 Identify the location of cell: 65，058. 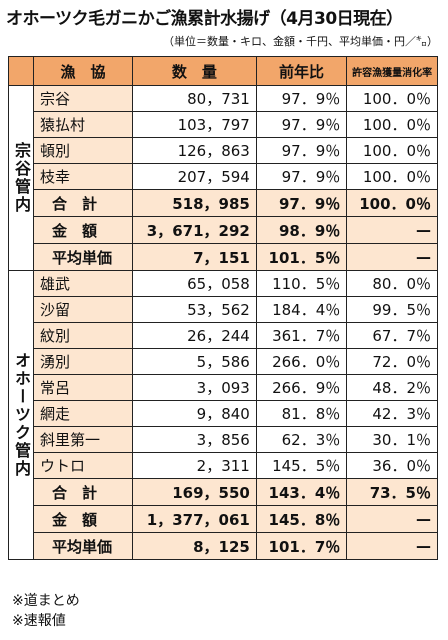
(194, 283).